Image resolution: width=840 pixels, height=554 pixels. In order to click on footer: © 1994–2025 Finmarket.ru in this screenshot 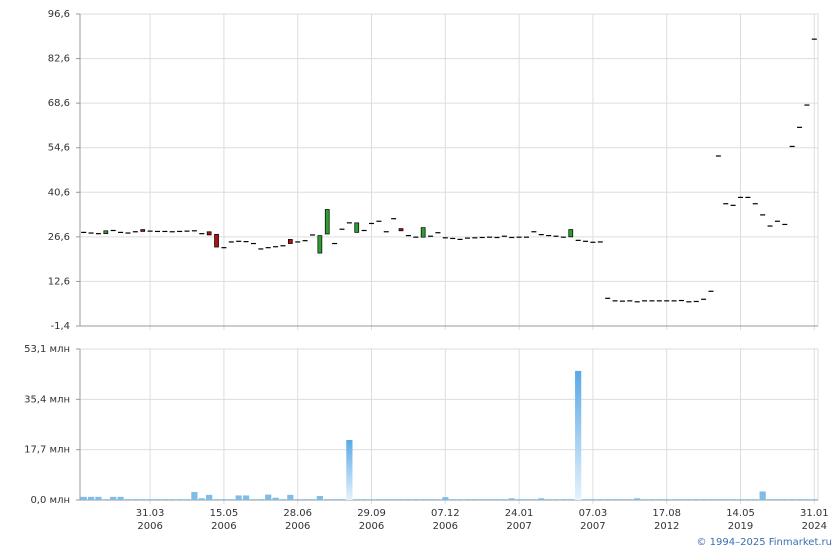, I will do `click(764, 542)`.